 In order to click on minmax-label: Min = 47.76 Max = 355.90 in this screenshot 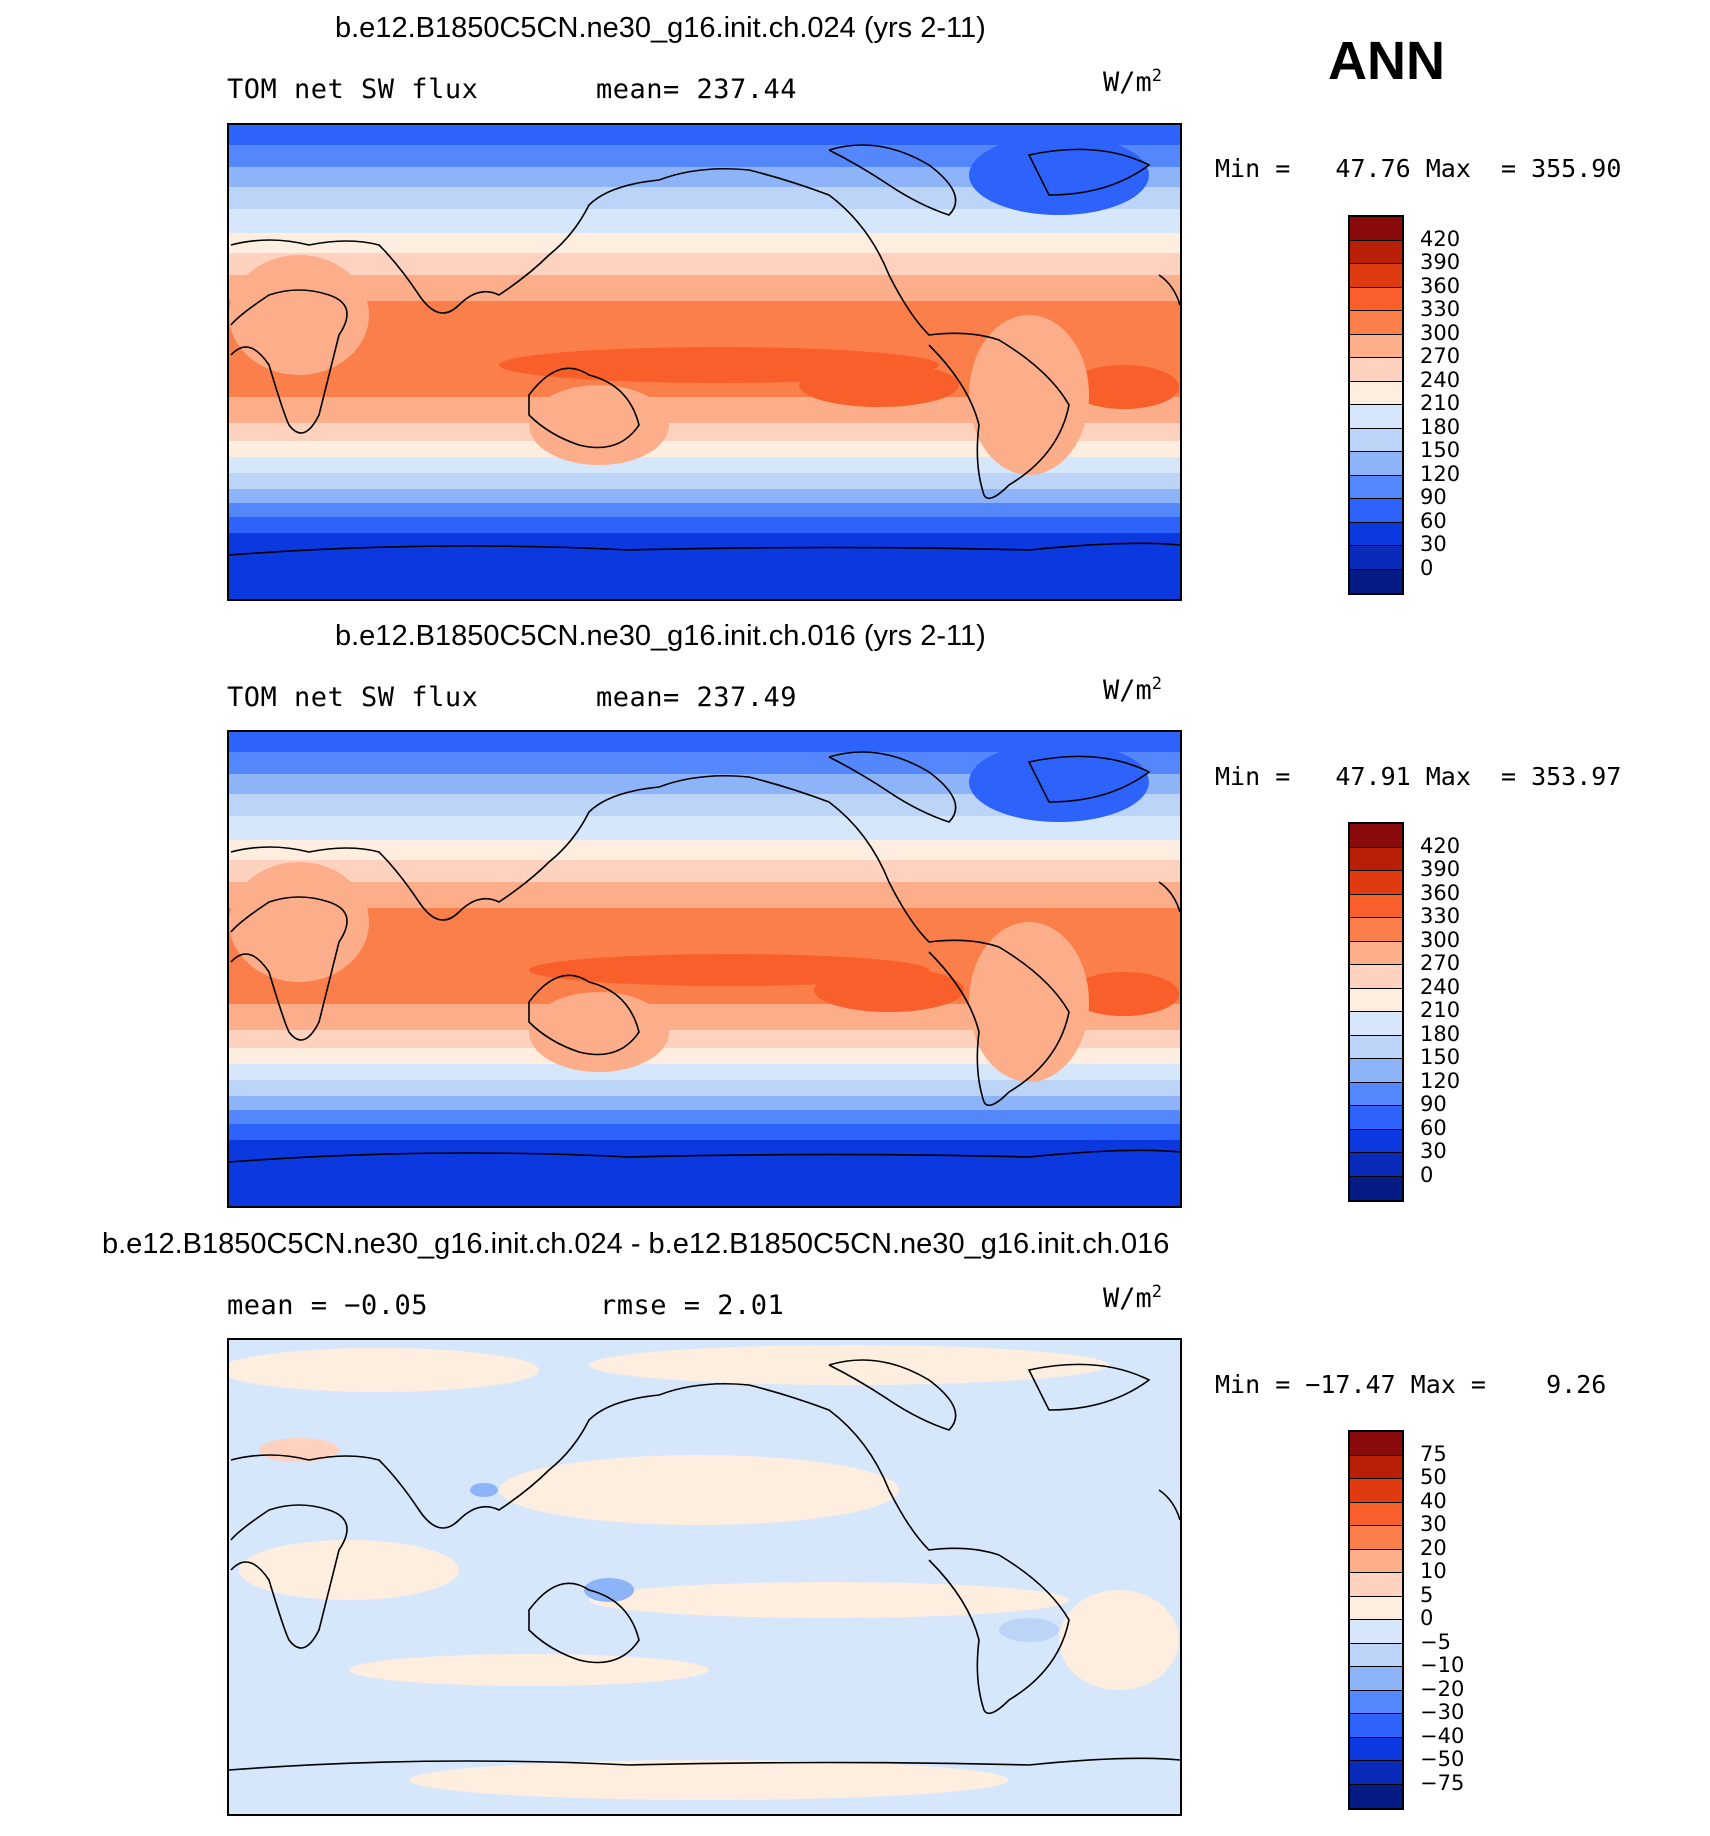, I will do `click(1418, 168)`.